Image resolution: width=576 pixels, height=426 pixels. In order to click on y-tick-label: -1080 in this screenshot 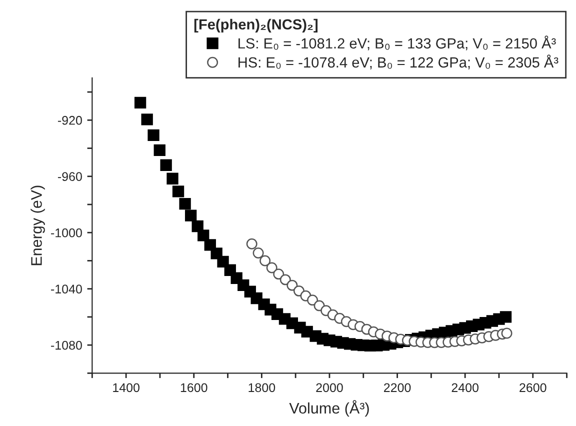, I will do `click(66, 345)`.